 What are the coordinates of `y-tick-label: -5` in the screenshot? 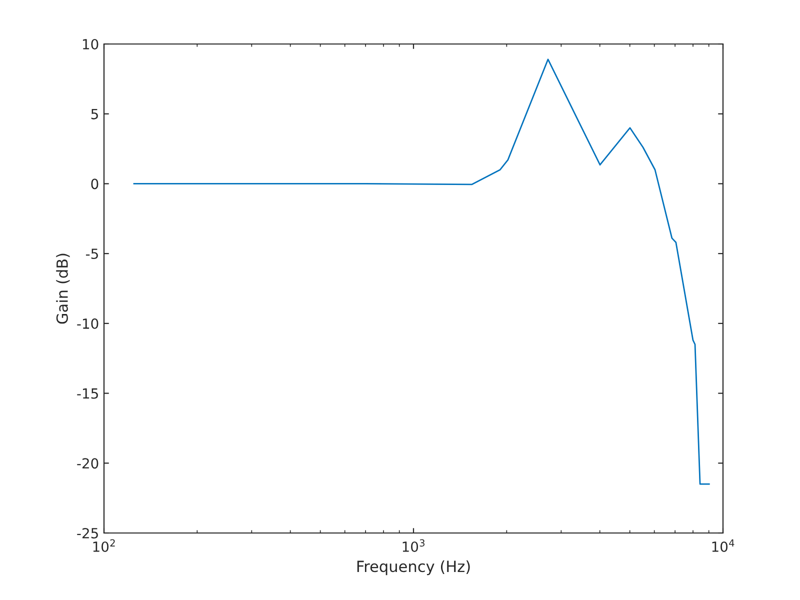 It's located at (92, 254).